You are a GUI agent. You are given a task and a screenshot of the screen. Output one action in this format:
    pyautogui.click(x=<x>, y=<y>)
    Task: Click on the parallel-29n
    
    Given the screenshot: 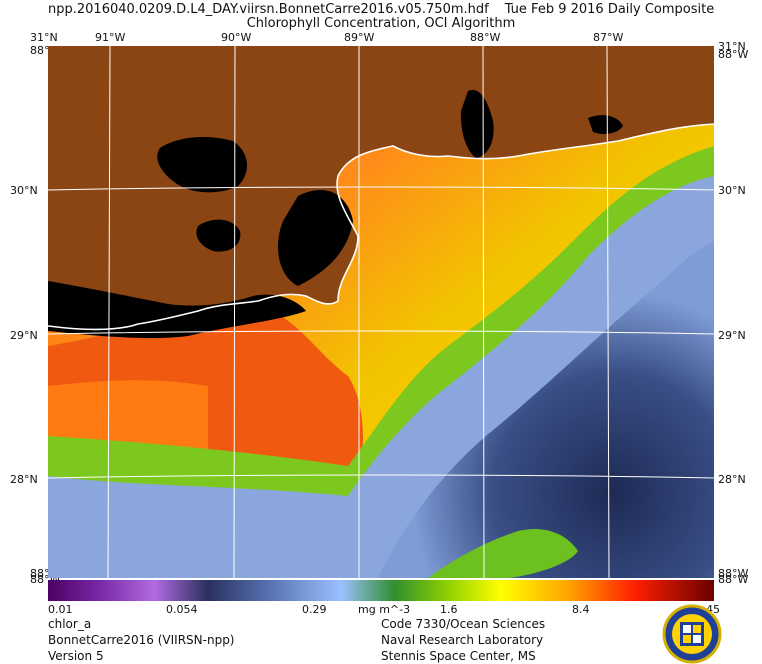 What is the action you would take?
    pyautogui.click(x=381, y=332)
    